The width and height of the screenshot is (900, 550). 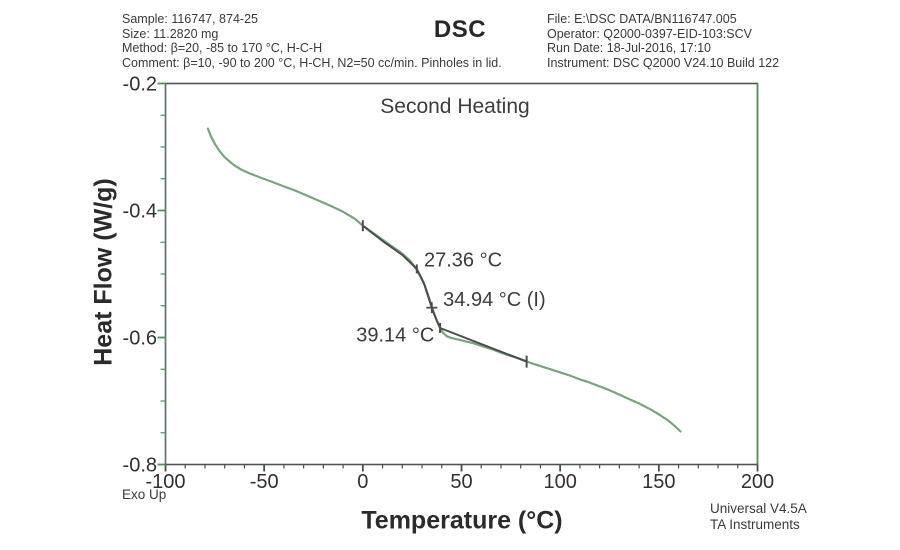 What do you see at coordinates (140, 212) in the screenshot?
I see `y-tick-label: -0.4` at bounding box center [140, 212].